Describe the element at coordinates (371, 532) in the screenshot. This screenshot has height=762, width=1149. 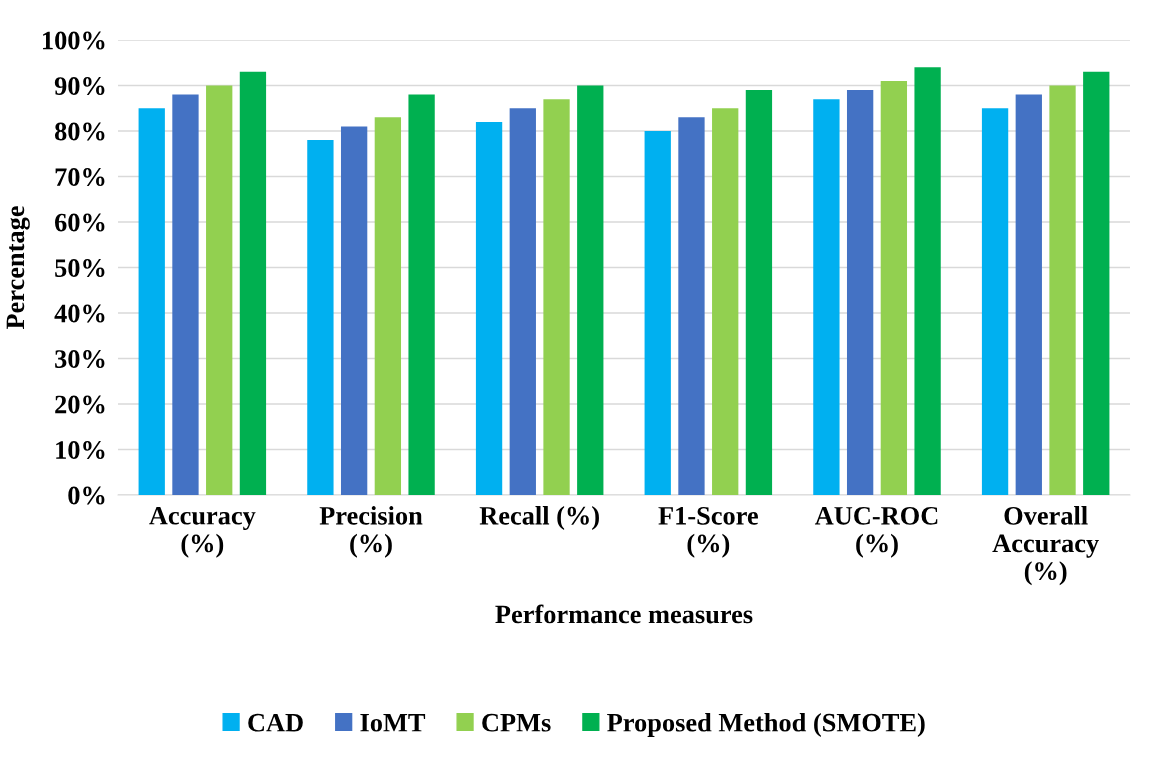
I see `x-tick-label: Precision (%)` at that location.